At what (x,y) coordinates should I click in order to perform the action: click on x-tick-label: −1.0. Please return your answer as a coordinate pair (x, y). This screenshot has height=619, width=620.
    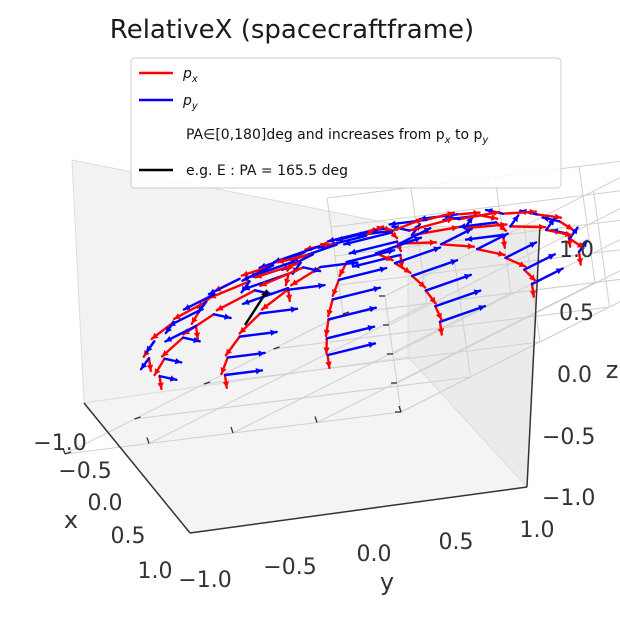
    Looking at the image, I should click on (59, 443).